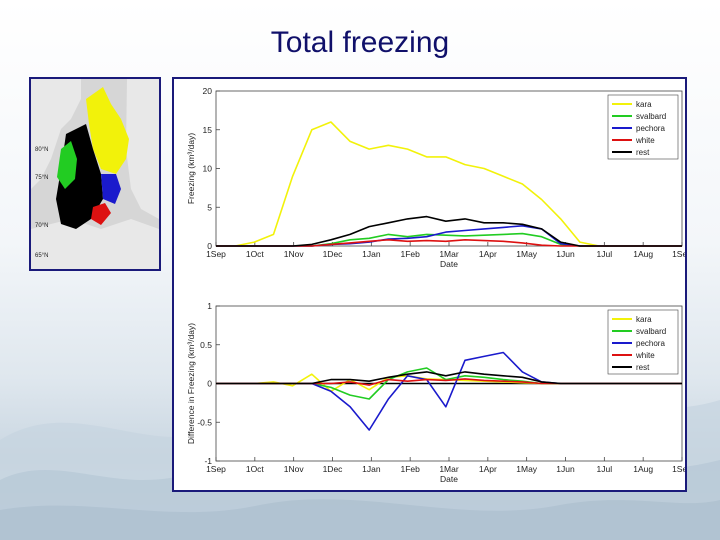 This screenshot has width=720, height=540. Describe the element at coordinates (643, 152) in the screenshot. I see `chart1-legend-label-rest: rest` at that location.